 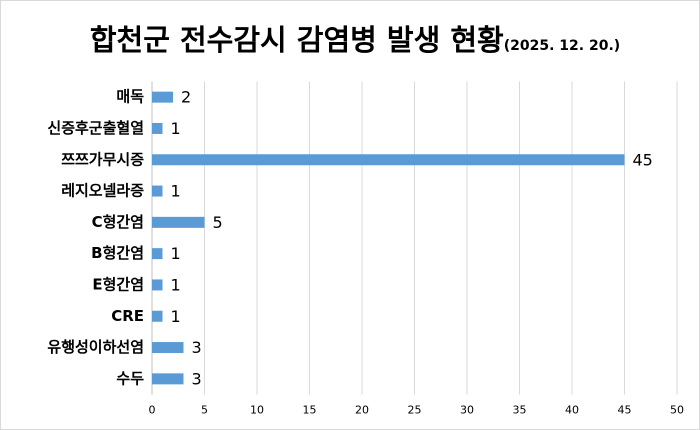 I want to click on y-tick-label: CRE, so click(x=127, y=316).